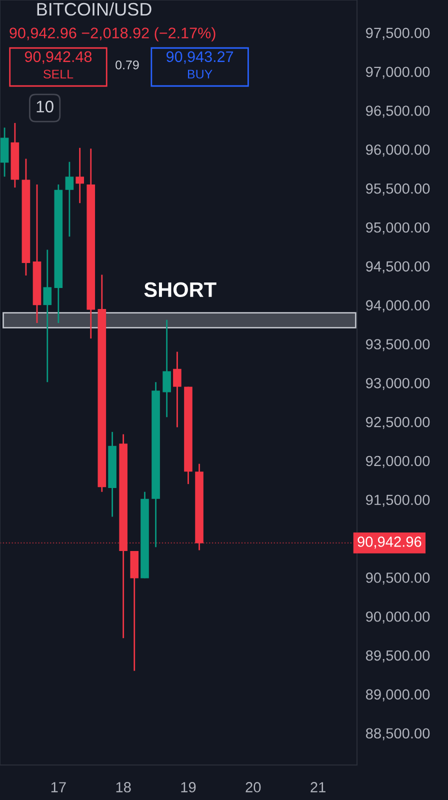 Image resolution: width=448 pixels, height=800 pixels. I want to click on x-tick-label: 18, so click(123, 787).